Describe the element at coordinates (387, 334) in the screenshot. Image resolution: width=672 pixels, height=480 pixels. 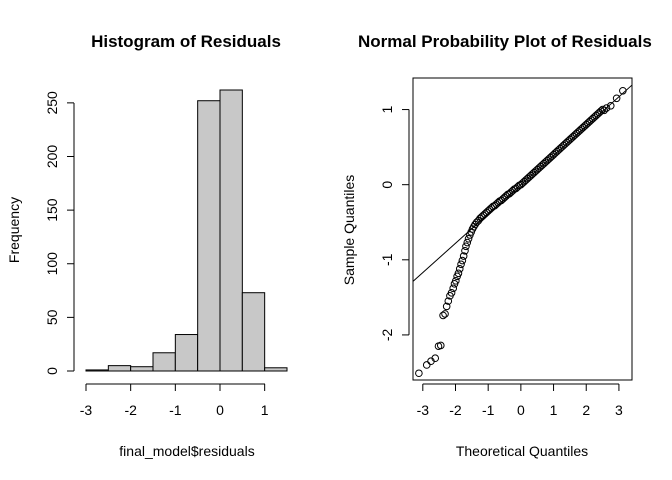
I see `qq-y-tick-label: -2` at that location.